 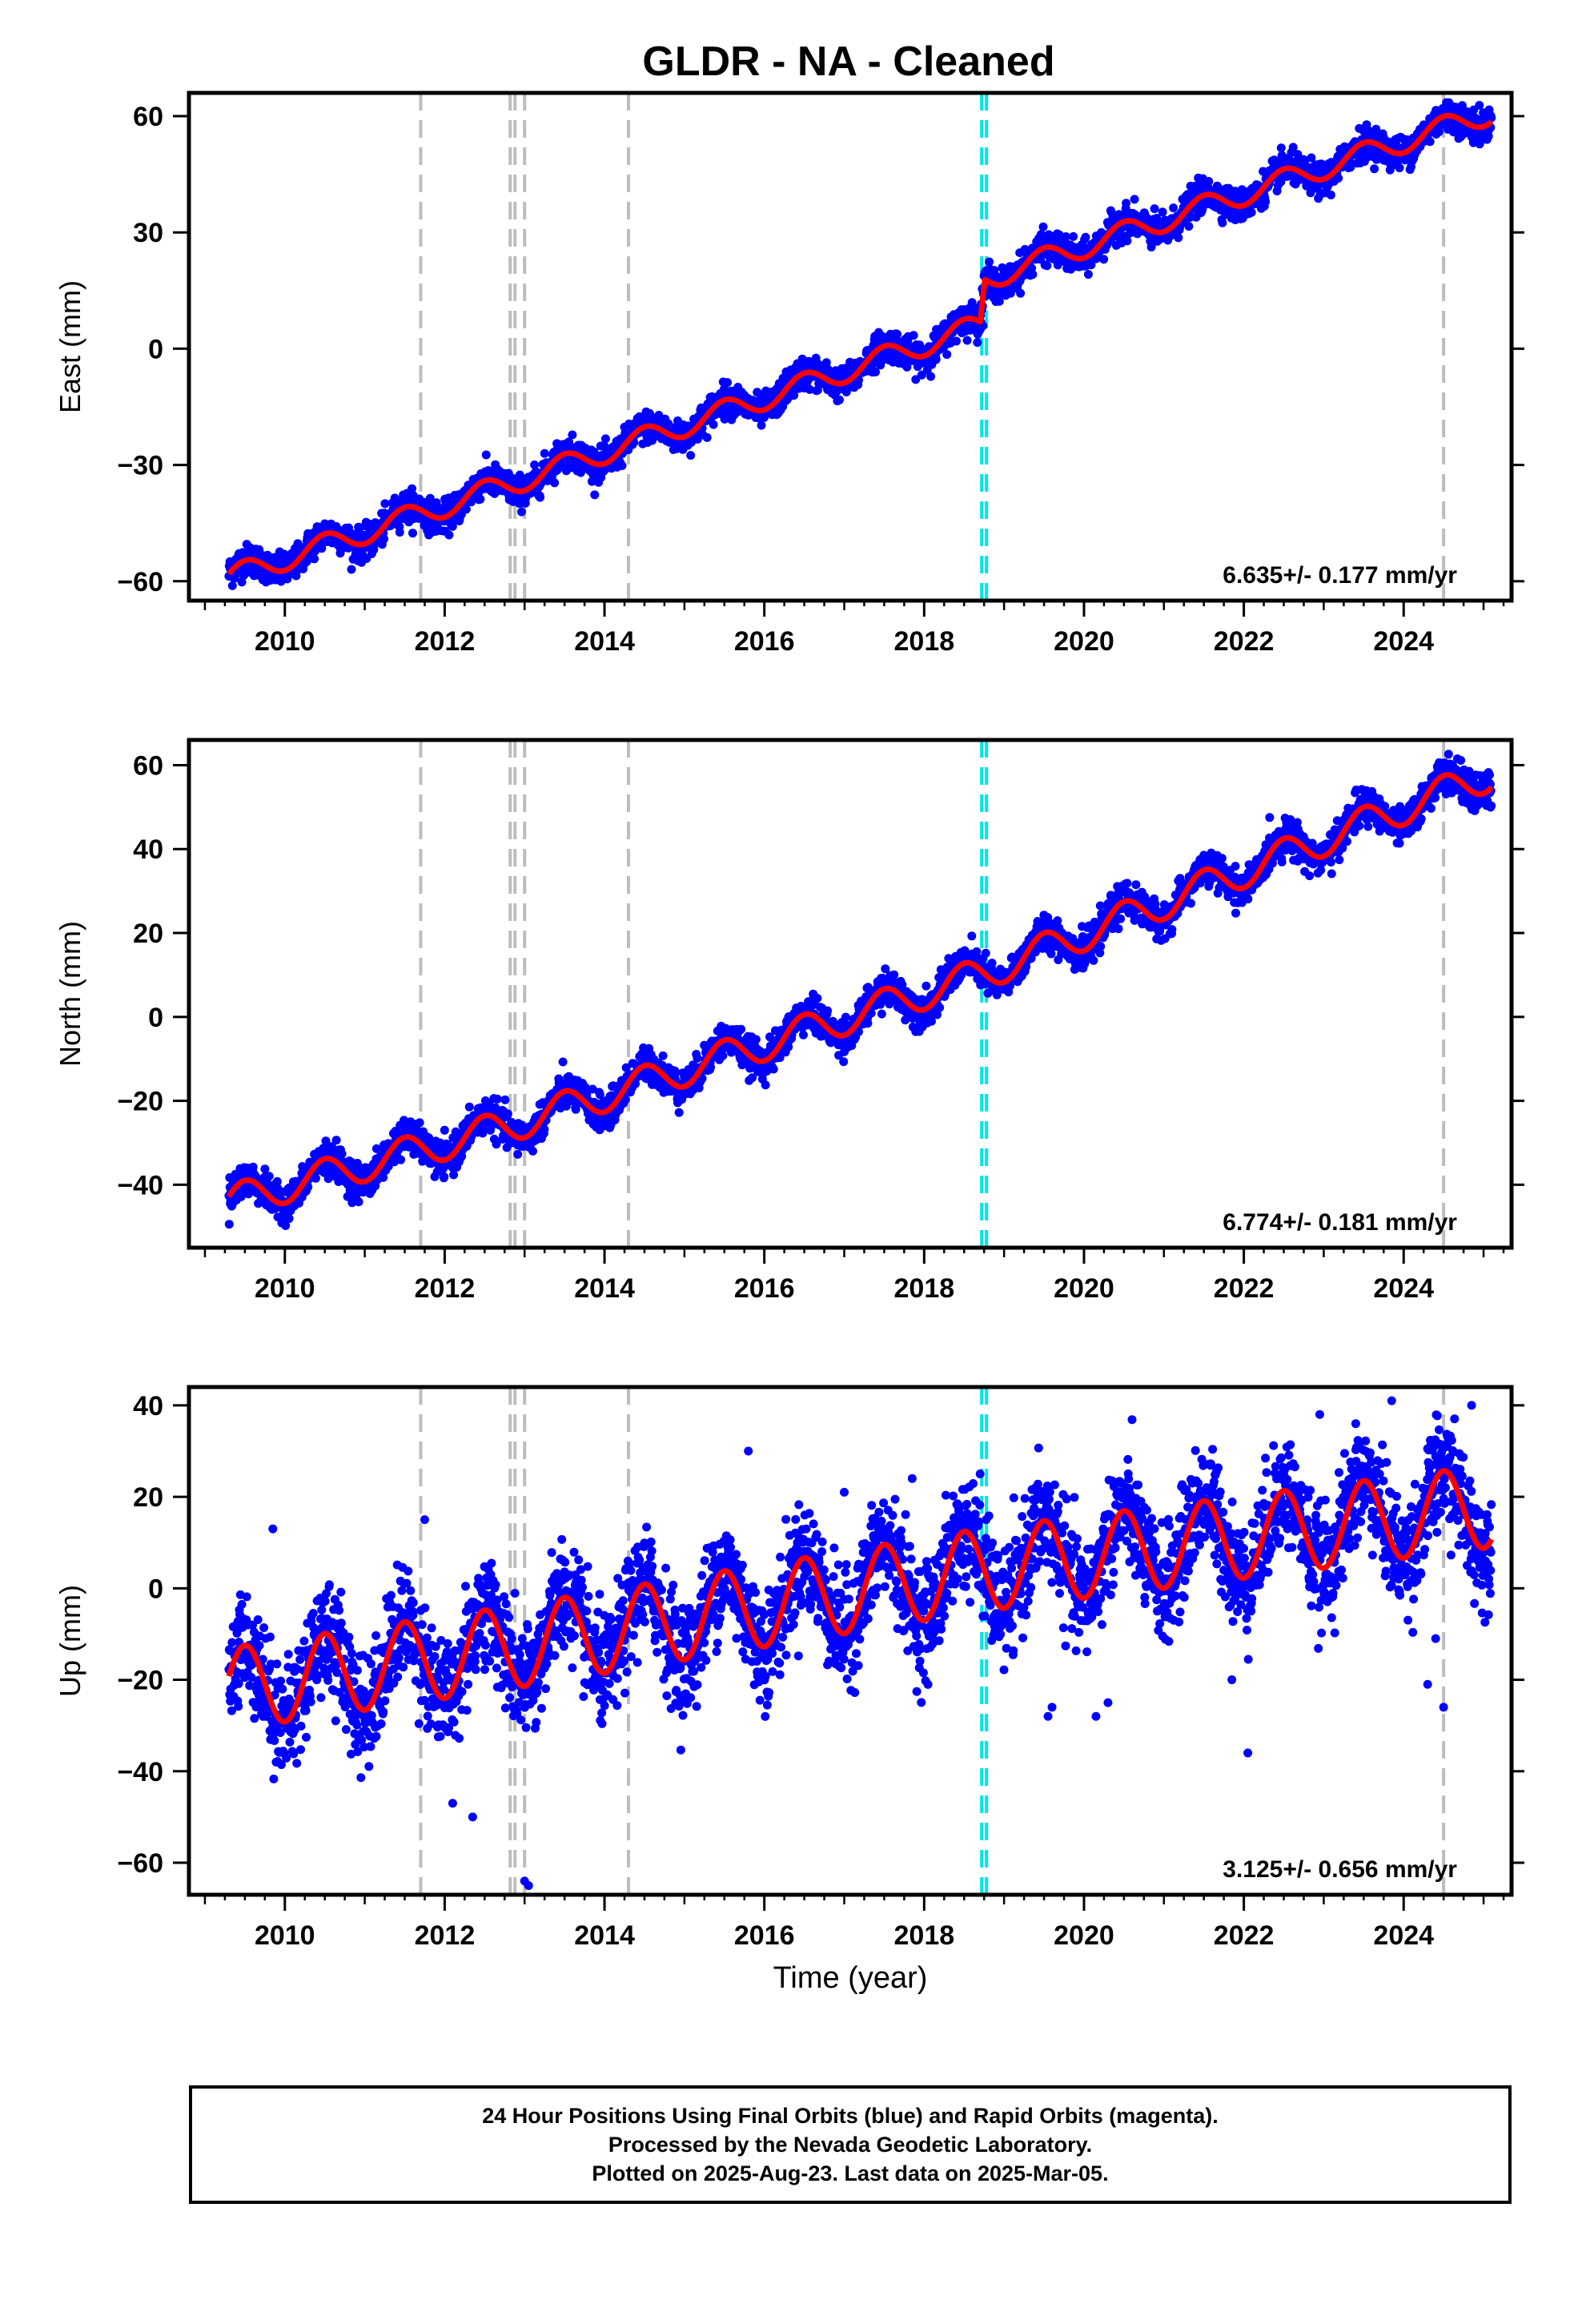 What do you see at coordinates (1245, 641) in the screenshot?
I see `east-x-tick-label: 2022` at bounding box center [1245, 641].